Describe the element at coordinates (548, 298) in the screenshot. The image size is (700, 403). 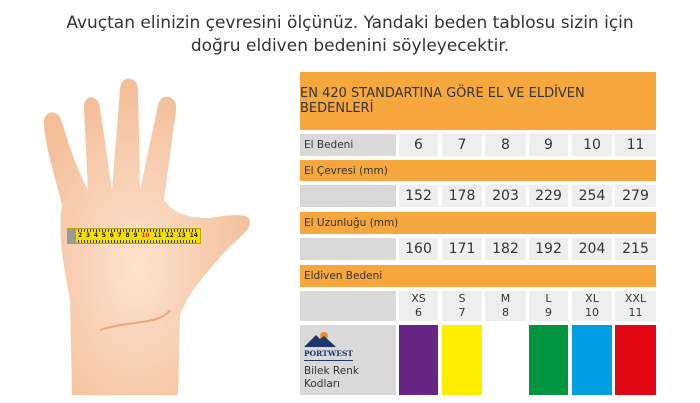
I see `glove-size-letter: L` at that location.